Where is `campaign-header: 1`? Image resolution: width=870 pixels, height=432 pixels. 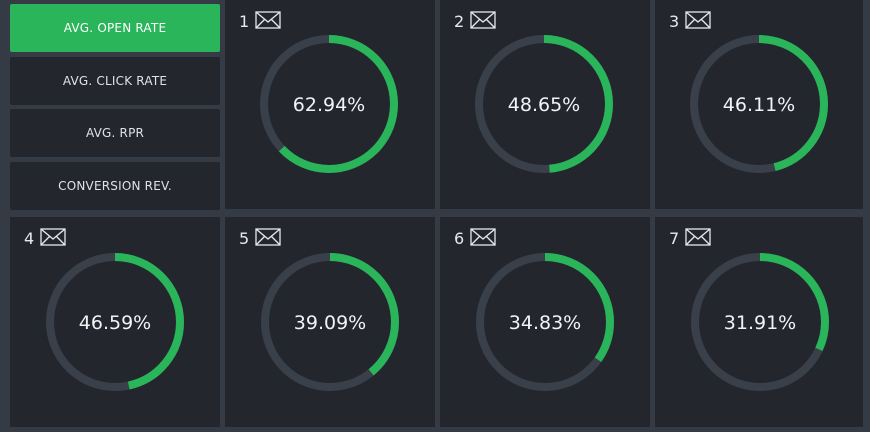
campaign-header: 1 is located at coordinates (260, 20).